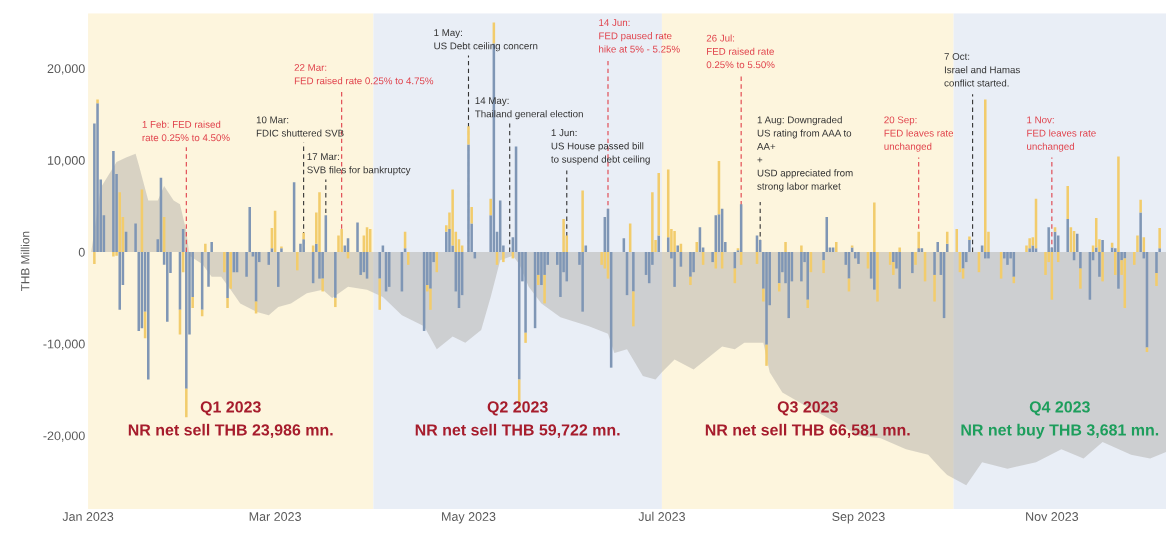 This screenshot has height=533, width=1166. What do you see at coordinates (230, 419) in the screenshot?
I see `band-label: Q1 2023 NR net sell THB 23,986 mn.` at bounding box center [230, 419].